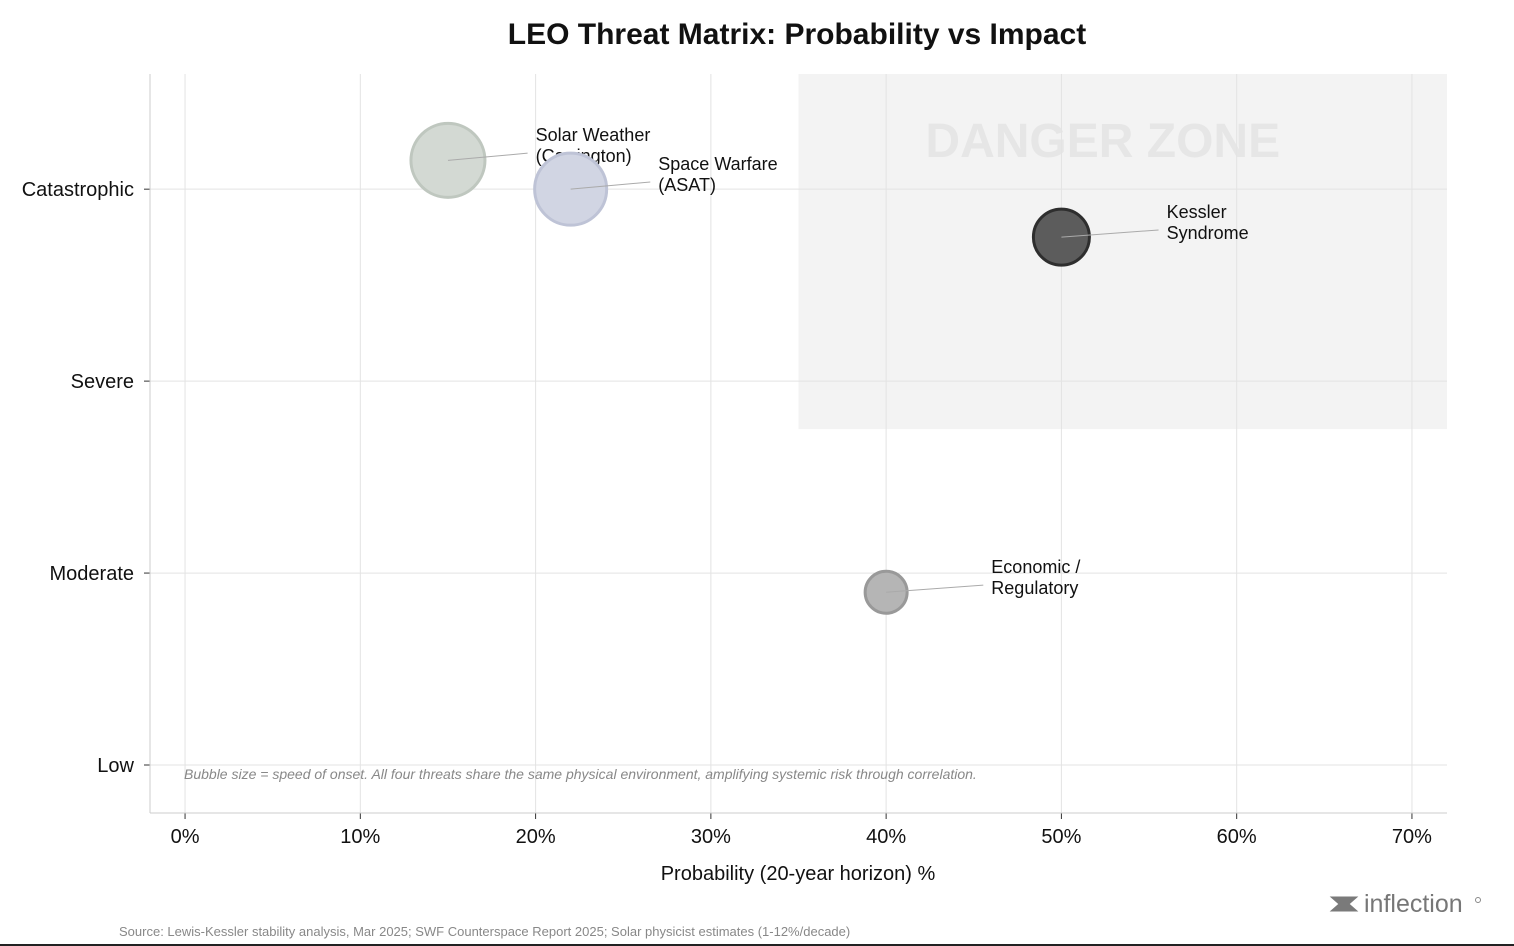 This screenshot has width=1514, height=946. I want to click on bubble-label: (ASAT), so click(687, 185).